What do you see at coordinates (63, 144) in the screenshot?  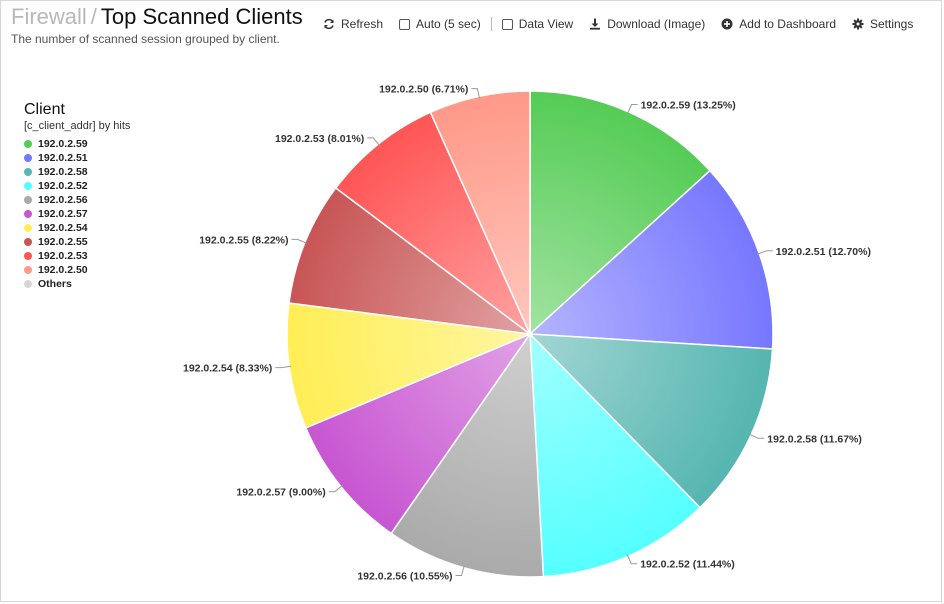 I see `legend-label: 192.0.2.59` at bounding box center [63, 144].